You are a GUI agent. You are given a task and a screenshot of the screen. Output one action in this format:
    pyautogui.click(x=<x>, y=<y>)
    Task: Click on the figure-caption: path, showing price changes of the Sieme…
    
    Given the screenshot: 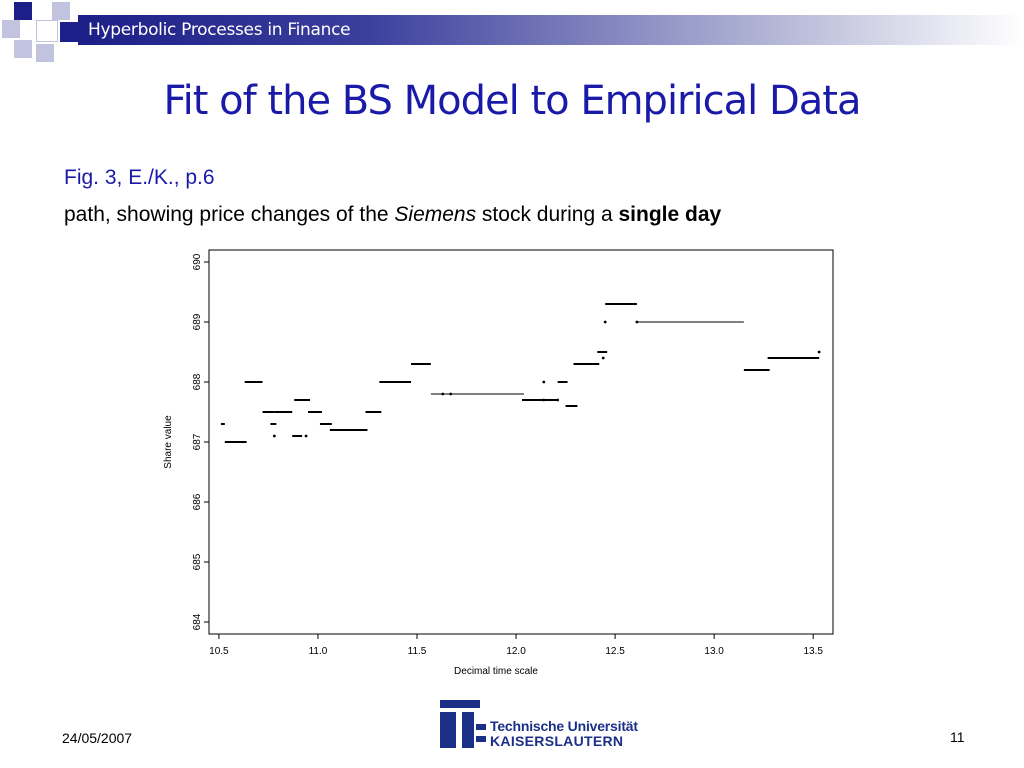 What is the action you would take?
    pyautogui.click(x=392, y=215)
    